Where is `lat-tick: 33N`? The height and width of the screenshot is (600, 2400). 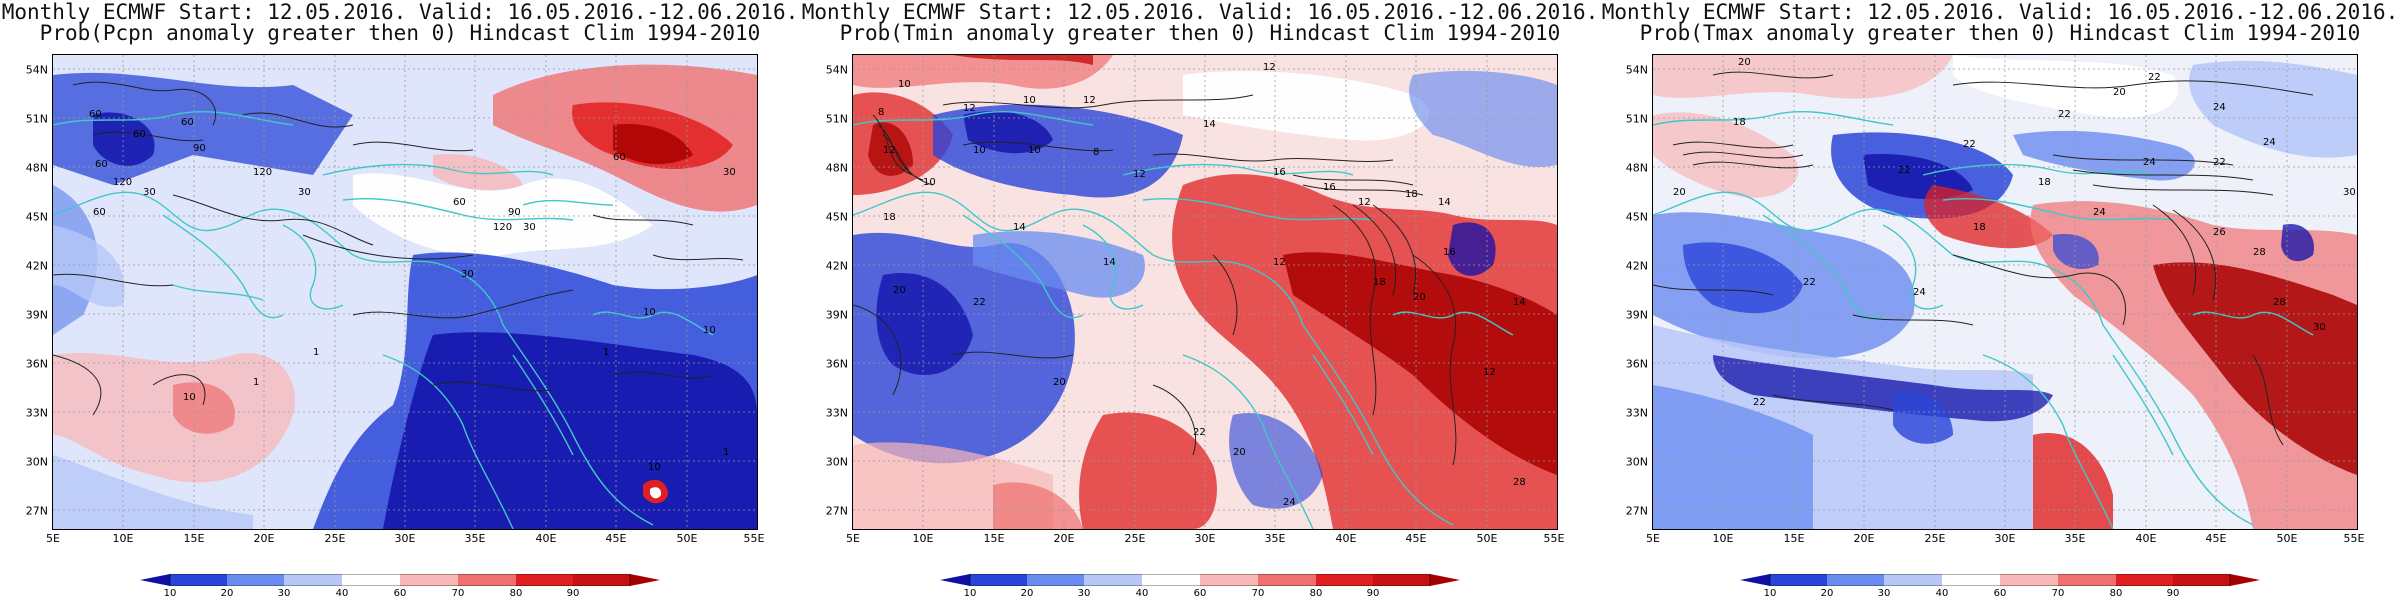 lat-tick: 33N is located at coordinates (1636, 413).